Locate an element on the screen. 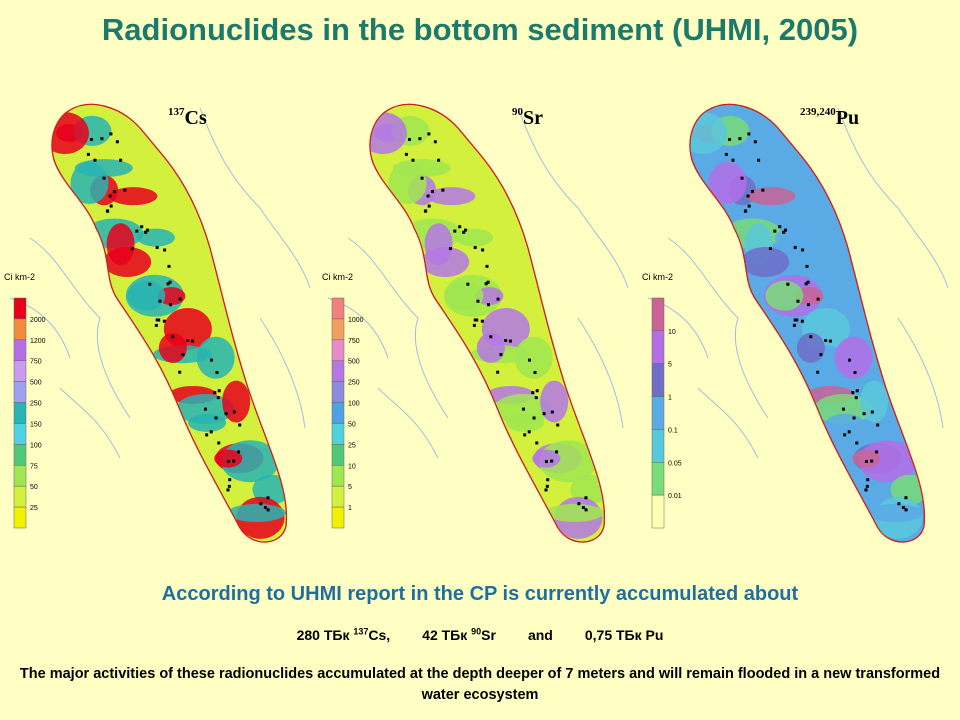 The height and width of the screenshot is (720, 960). legend-tick-label: 100 is located at coordinates (36, 445).